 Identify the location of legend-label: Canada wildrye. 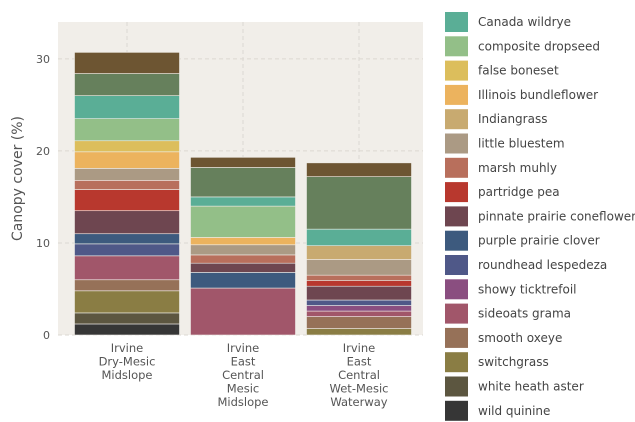
(524, 22).